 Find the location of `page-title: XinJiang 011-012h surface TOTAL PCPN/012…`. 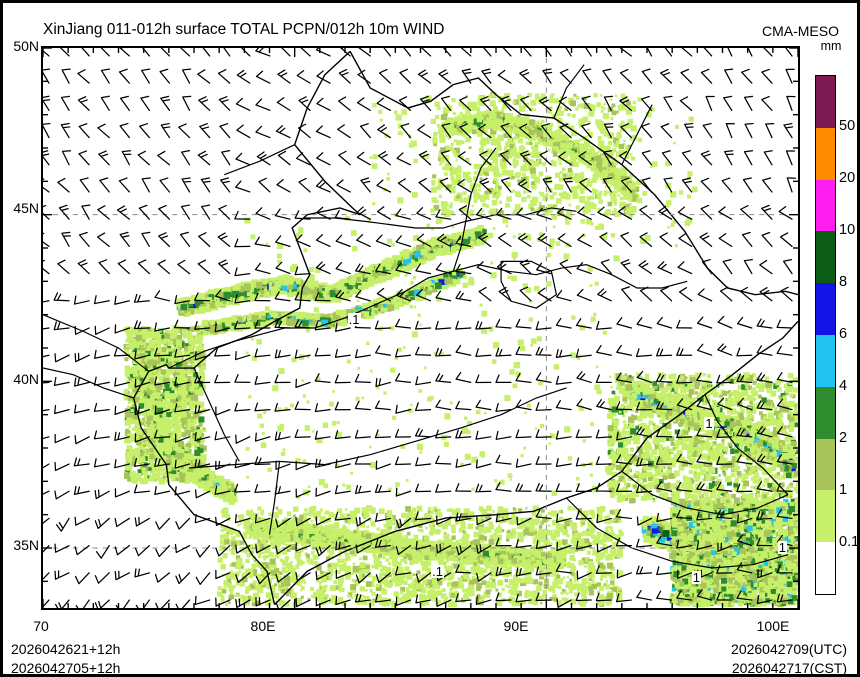

page-title: XinJiang 011-012h surface TOTAL PCPN/012… is located at coordinates (243, 30).